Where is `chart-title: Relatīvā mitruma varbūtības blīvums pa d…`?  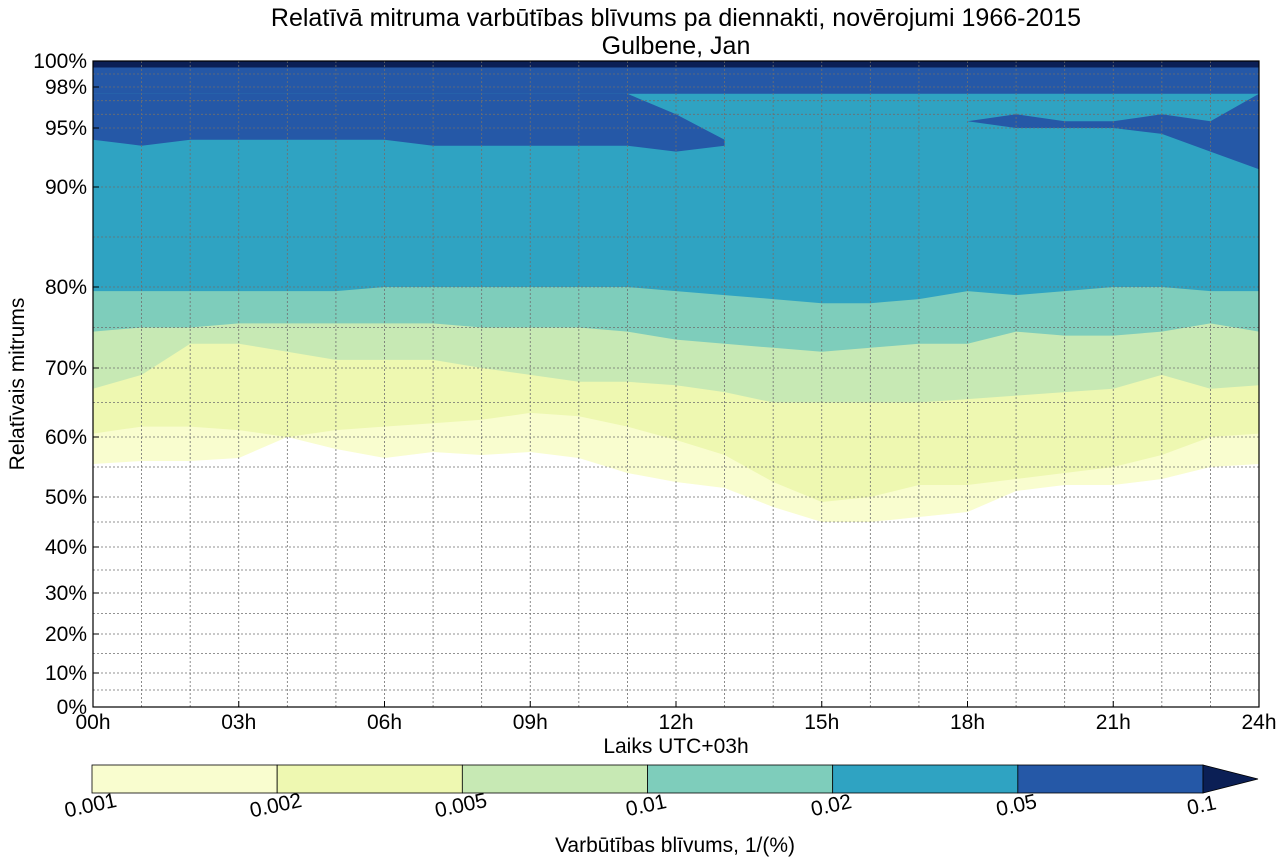
chart-title: Relatīvā mitruma varbūtības blīvums pa d… is located at coordinates (676, 18).